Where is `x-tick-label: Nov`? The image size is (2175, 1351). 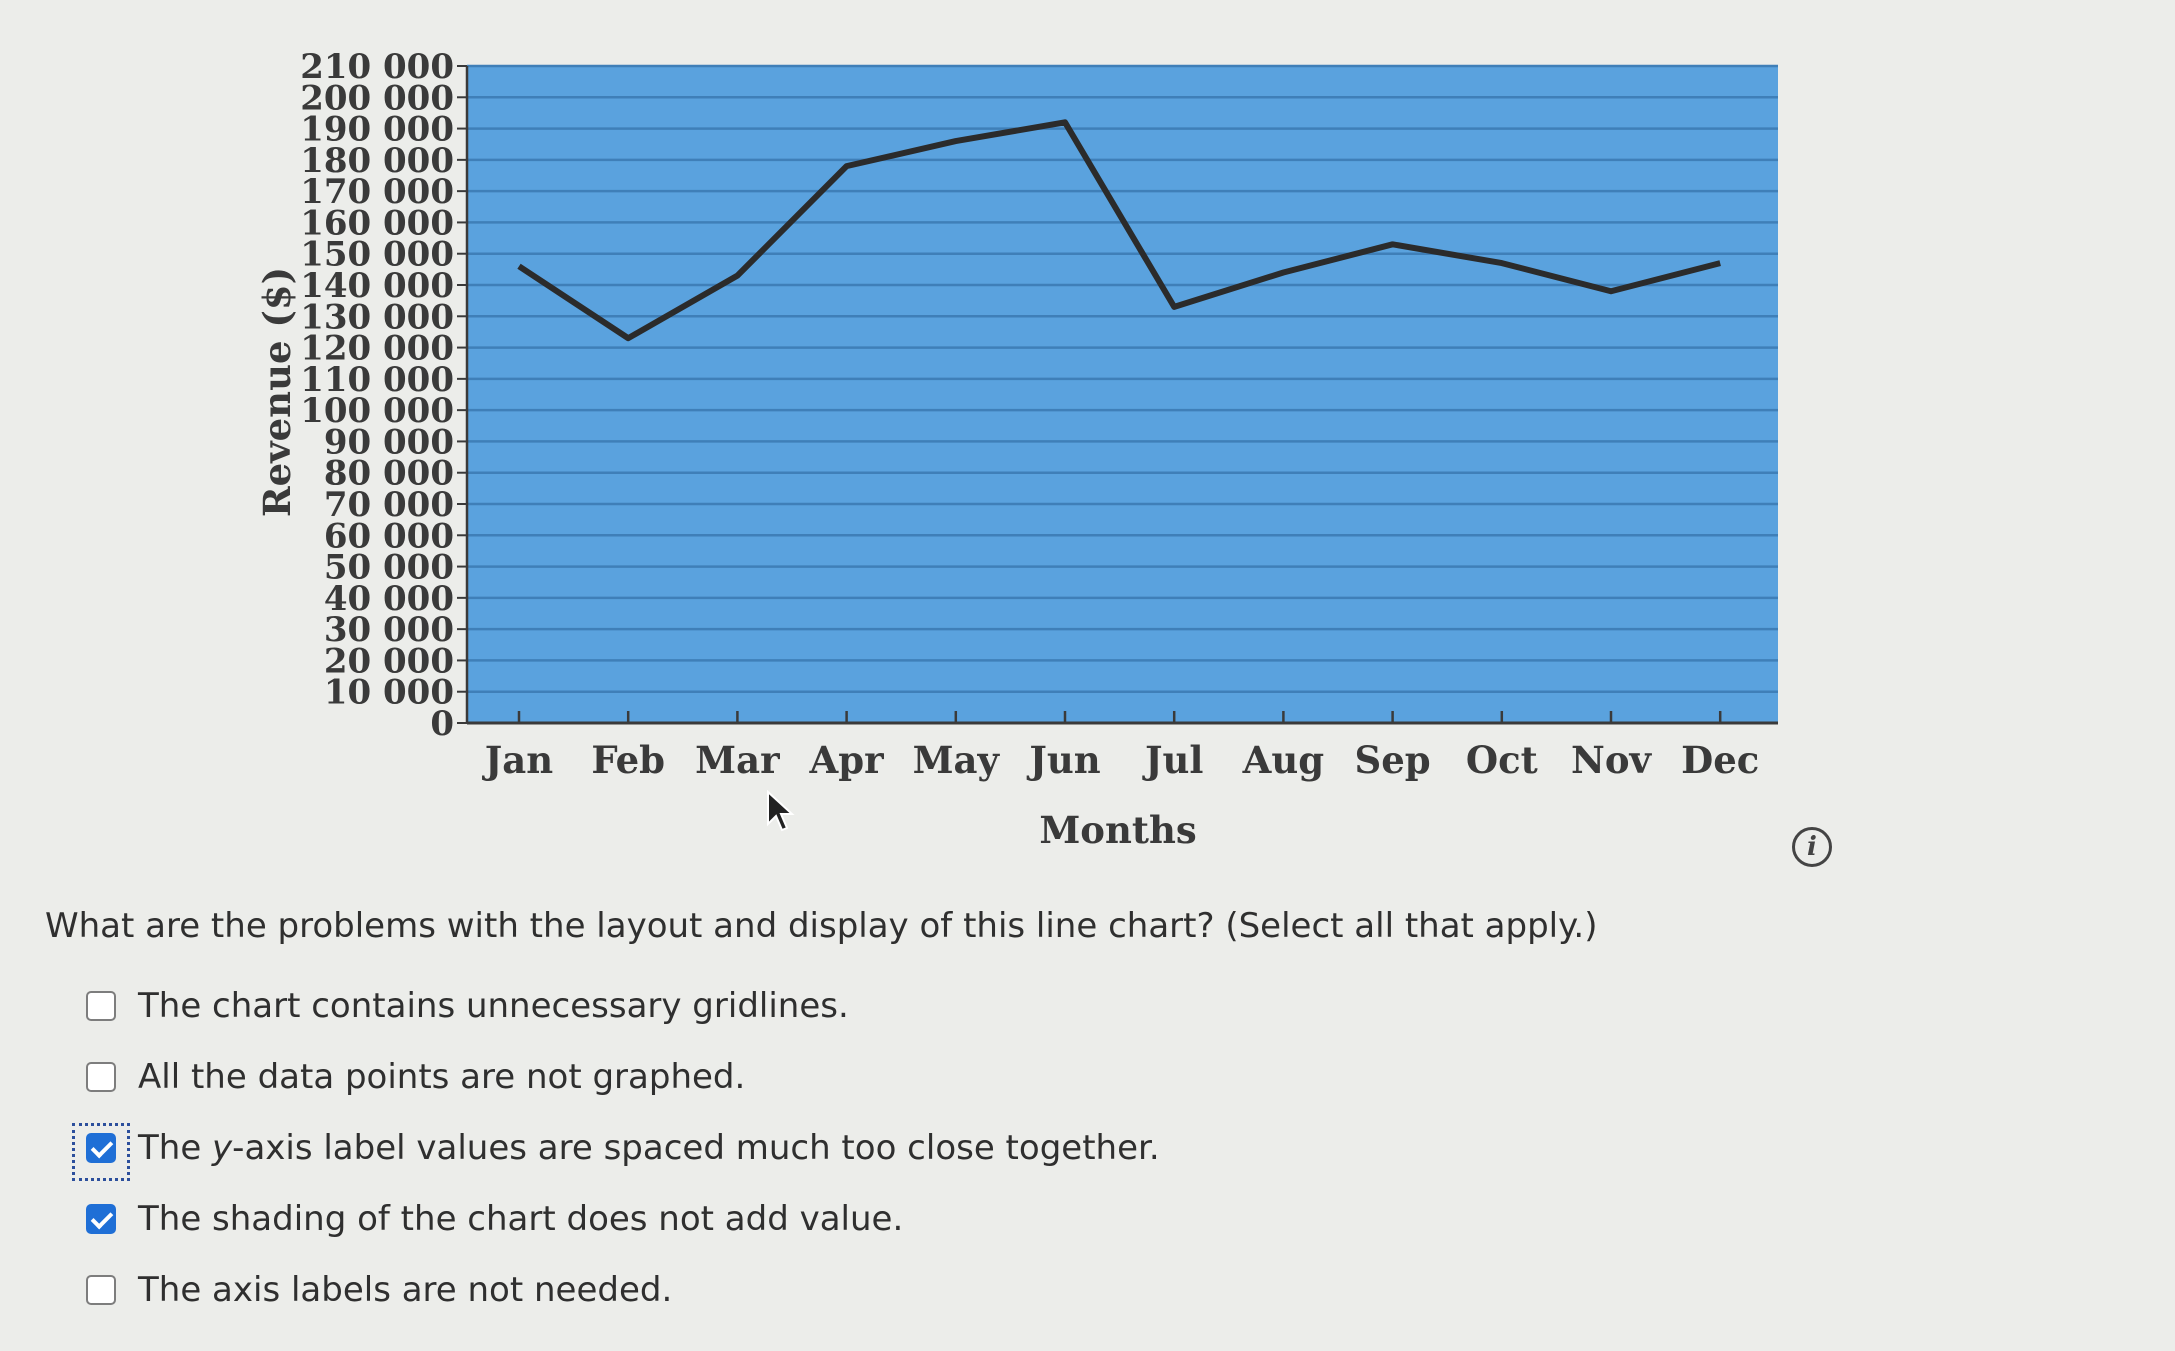 x-tick-label: Nov is located at coordinates (1611, 760).